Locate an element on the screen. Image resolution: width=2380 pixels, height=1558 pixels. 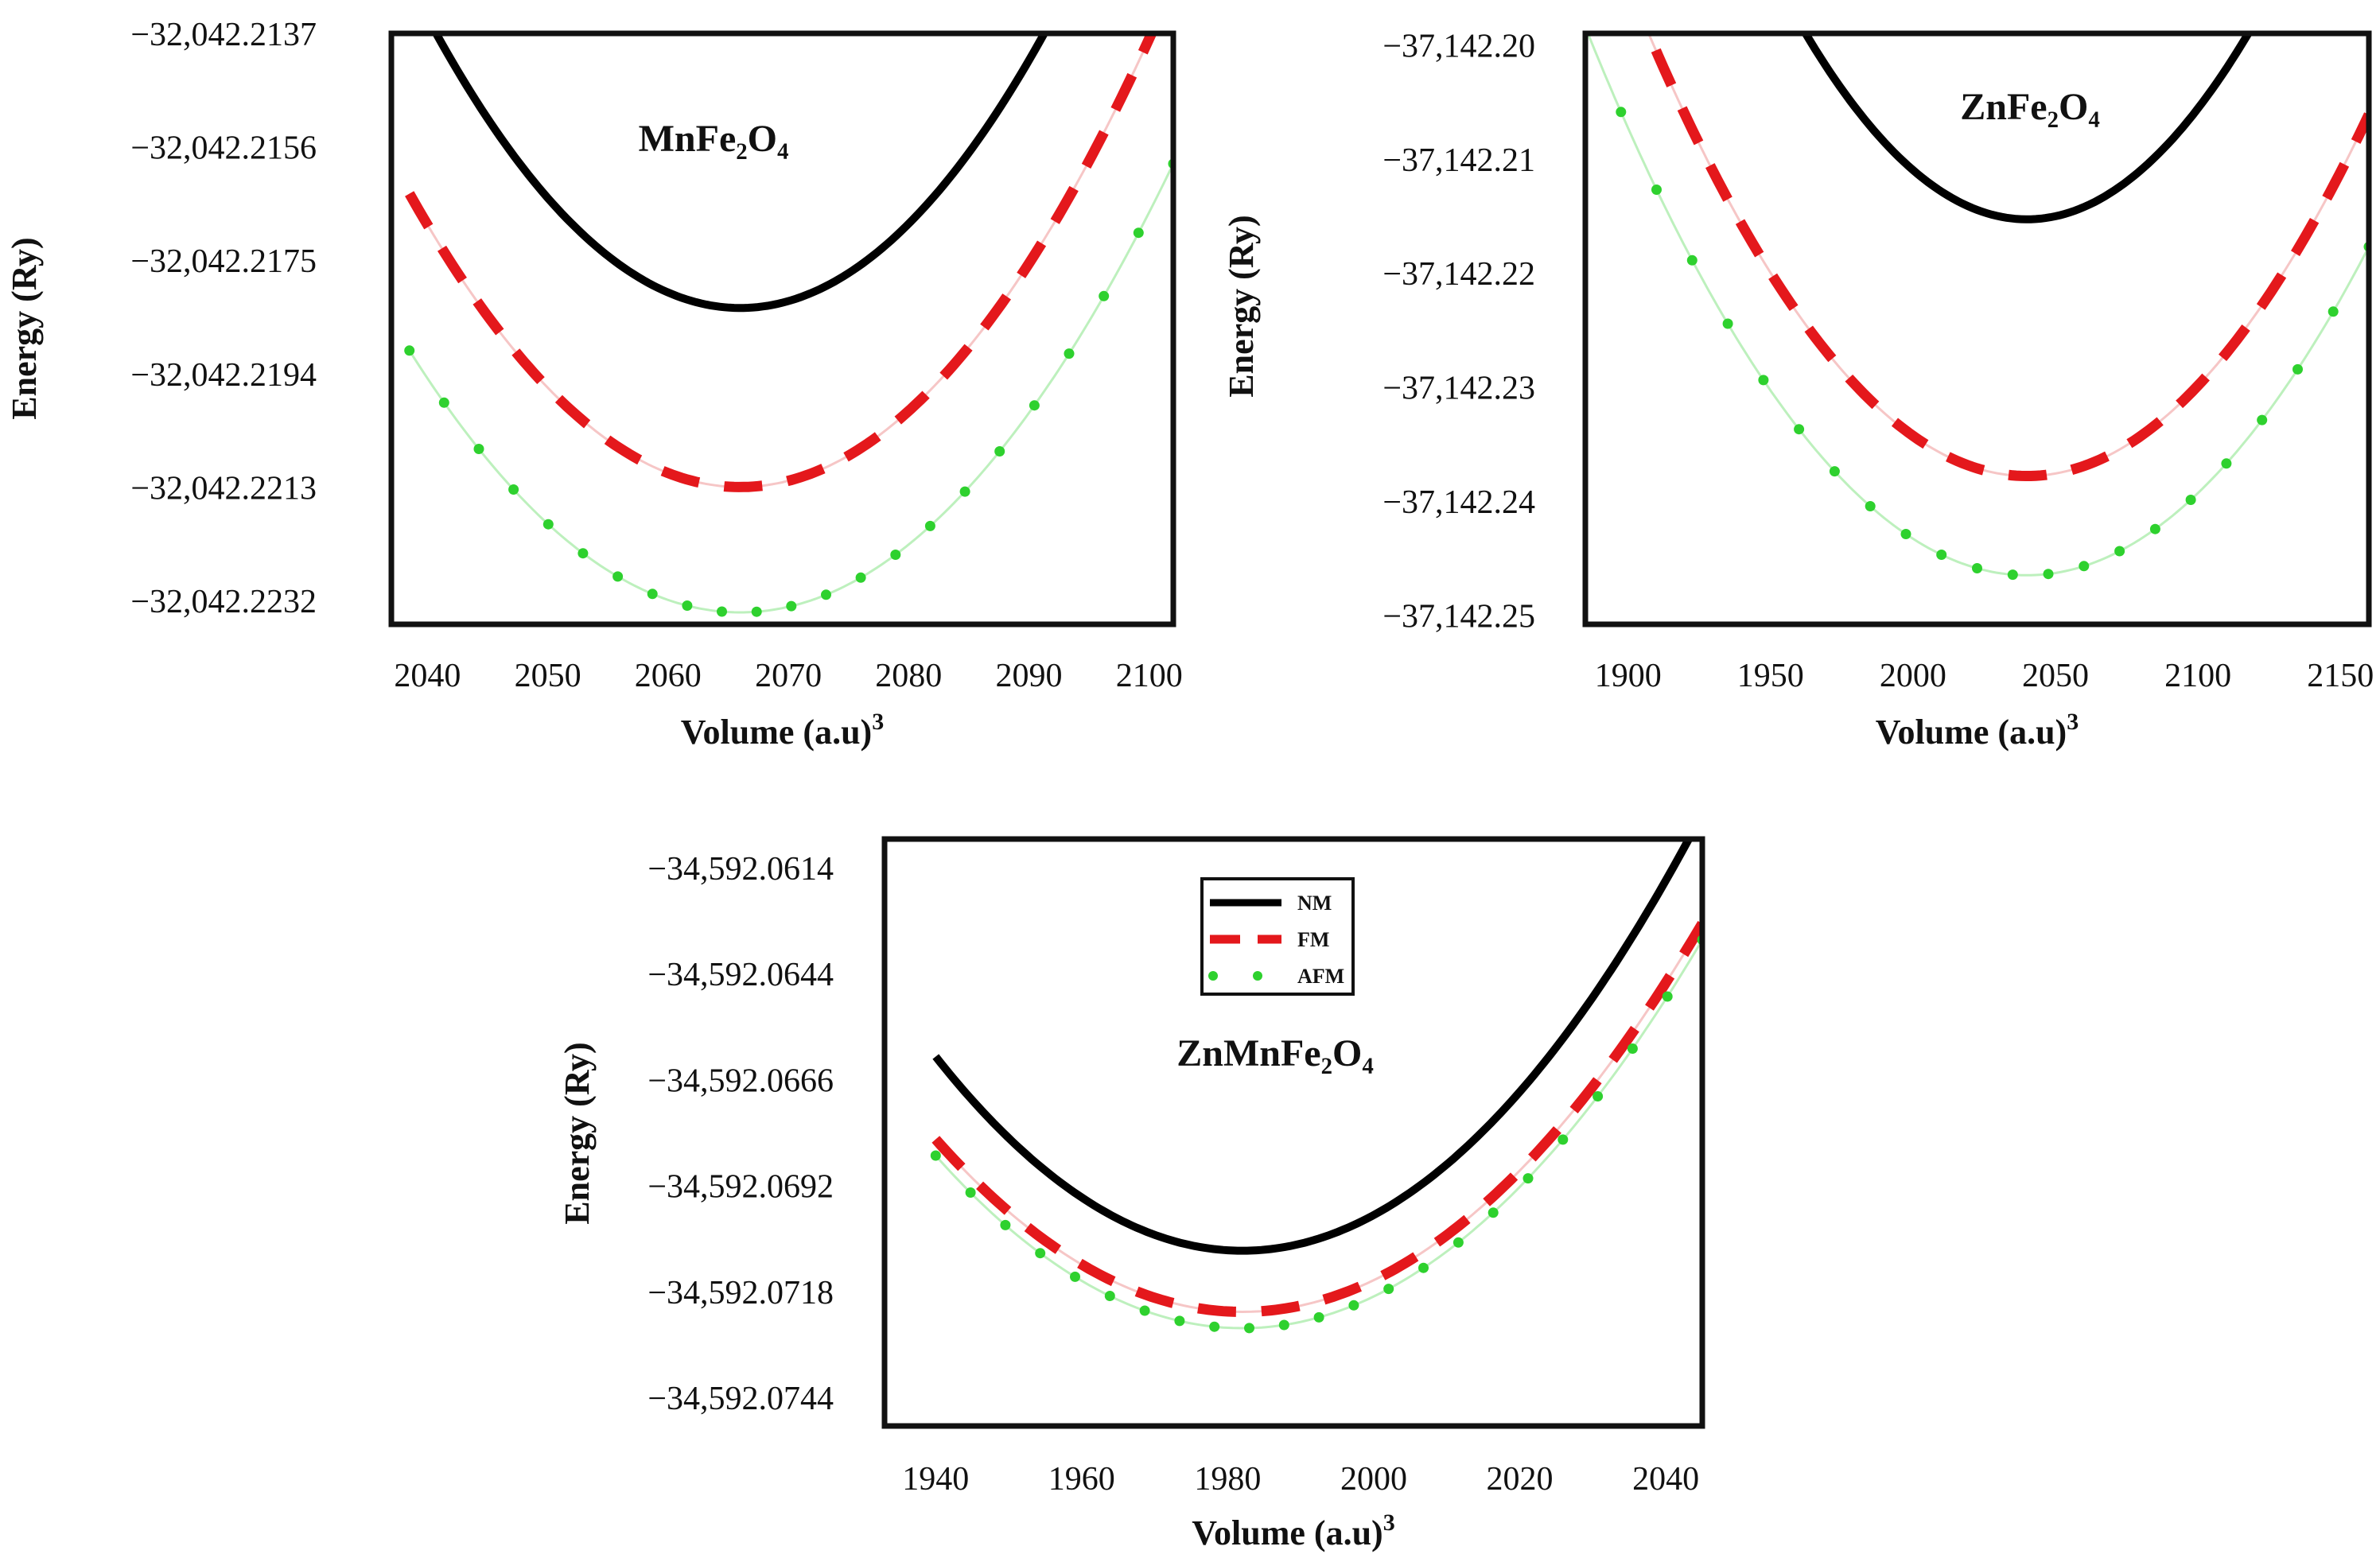
legend-afm-swatch is located at coordinates (1213, 976).